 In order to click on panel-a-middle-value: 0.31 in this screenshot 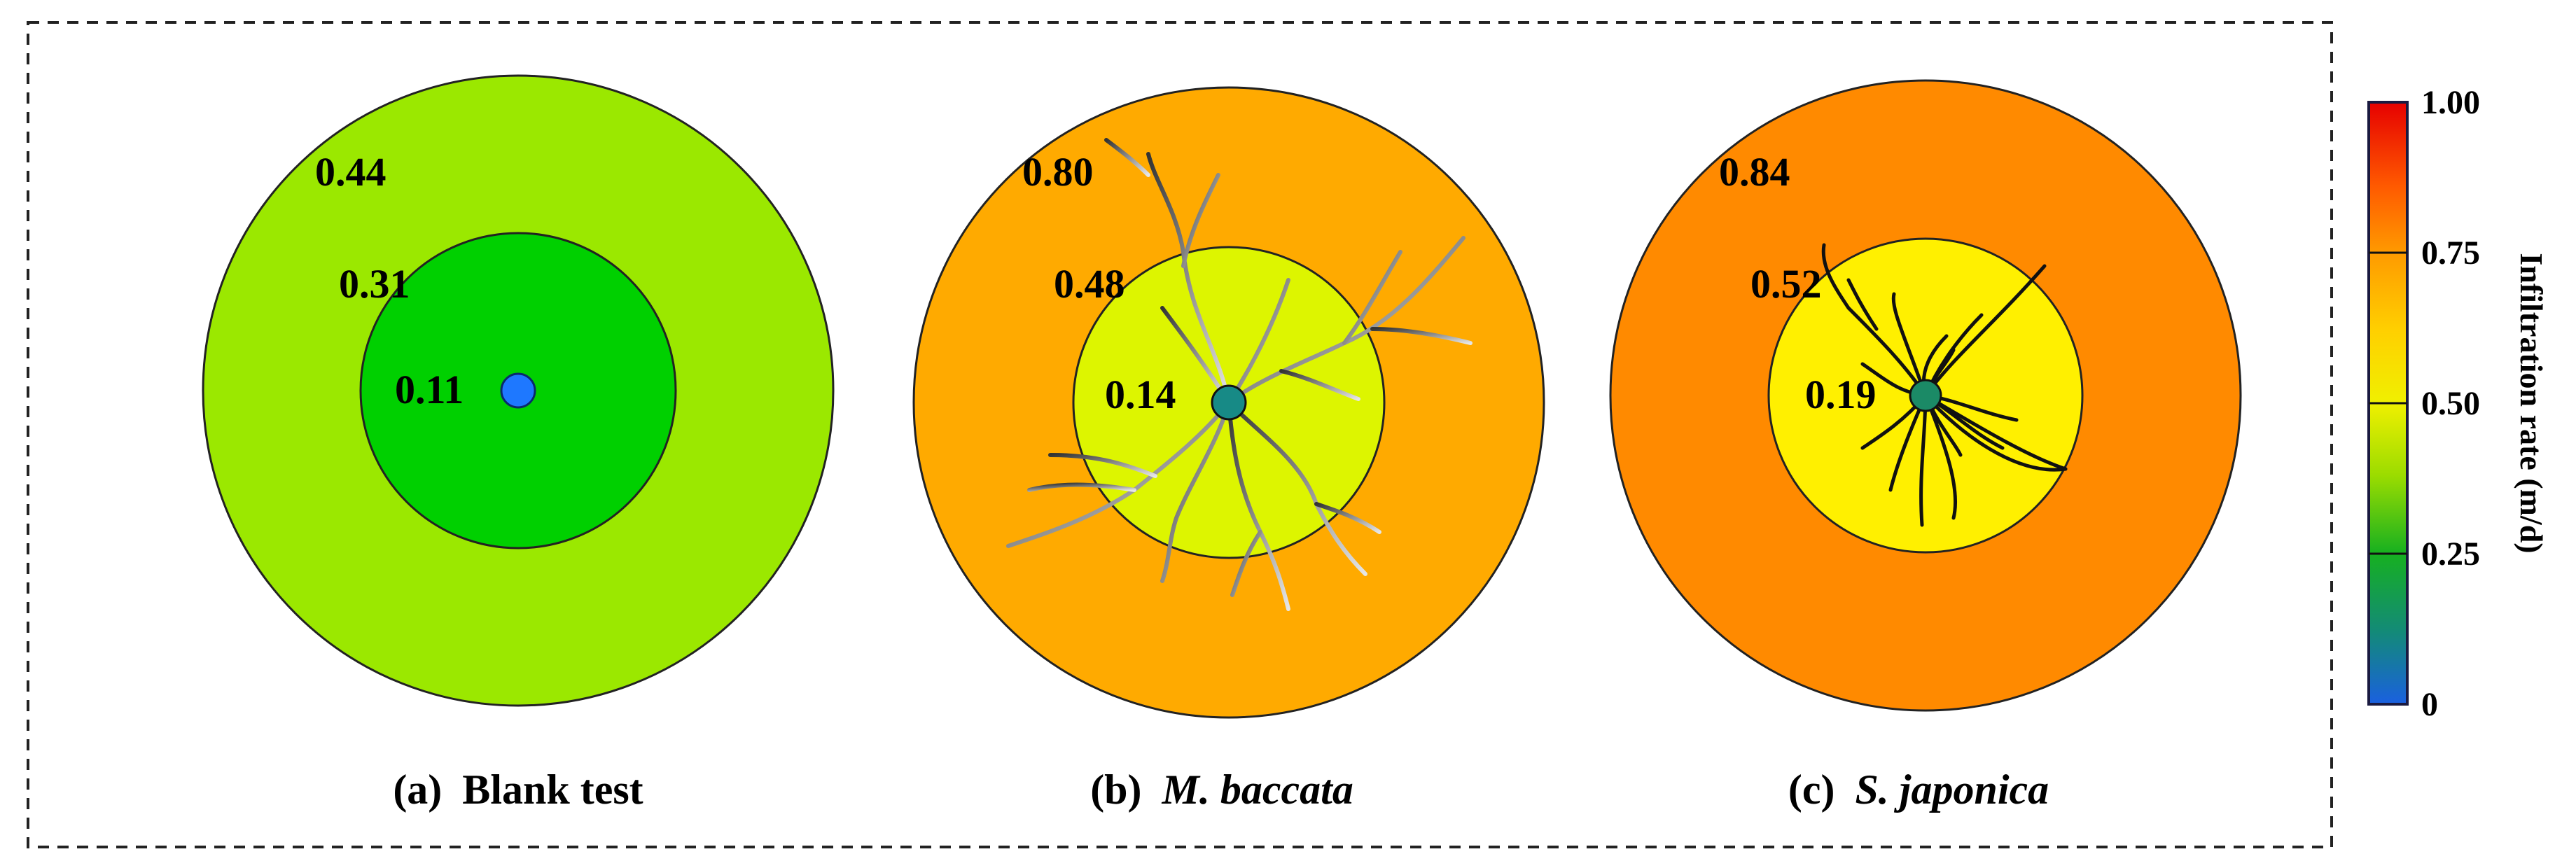, I will do `click(374, 284)`.